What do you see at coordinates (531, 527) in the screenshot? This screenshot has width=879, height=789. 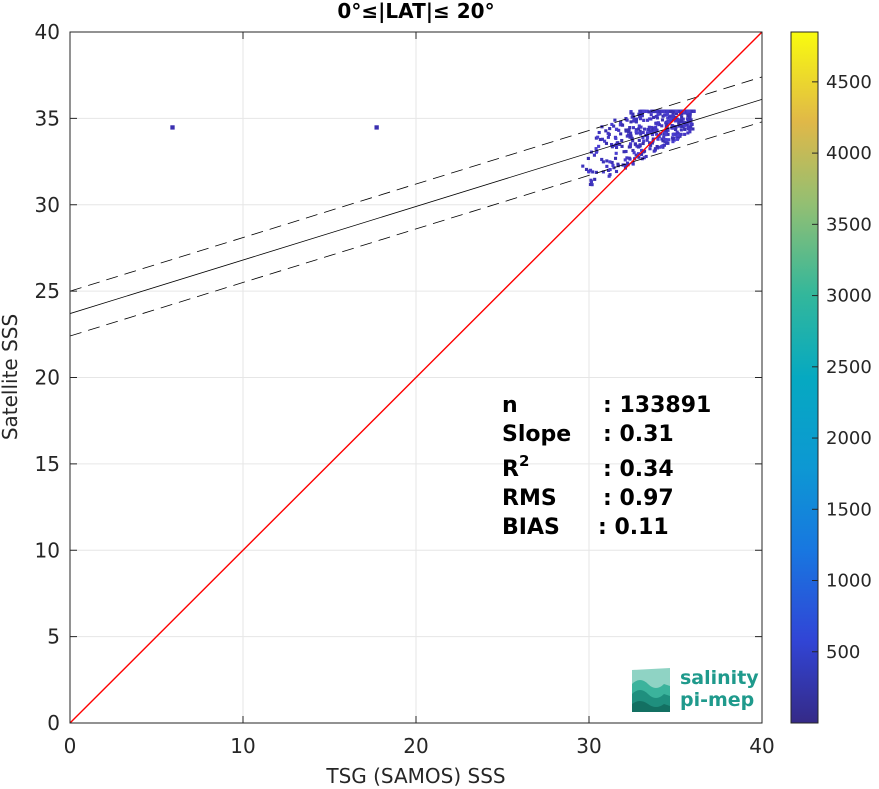 I see `stat-bias-label: BIAS` at bounding box center [531, 527].